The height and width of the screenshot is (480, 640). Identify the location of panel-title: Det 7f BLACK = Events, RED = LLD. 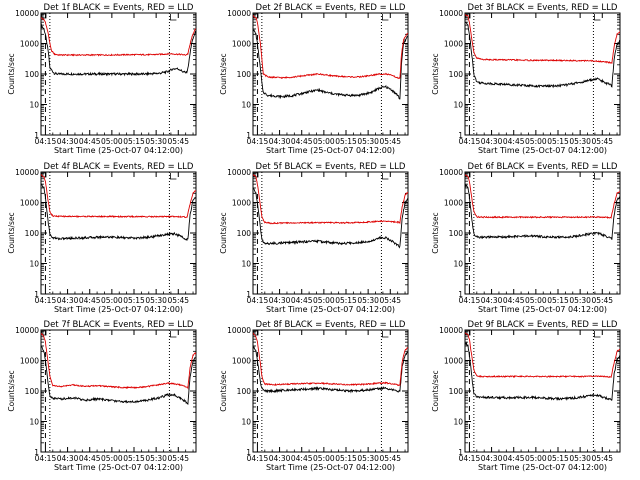
(119, 325).